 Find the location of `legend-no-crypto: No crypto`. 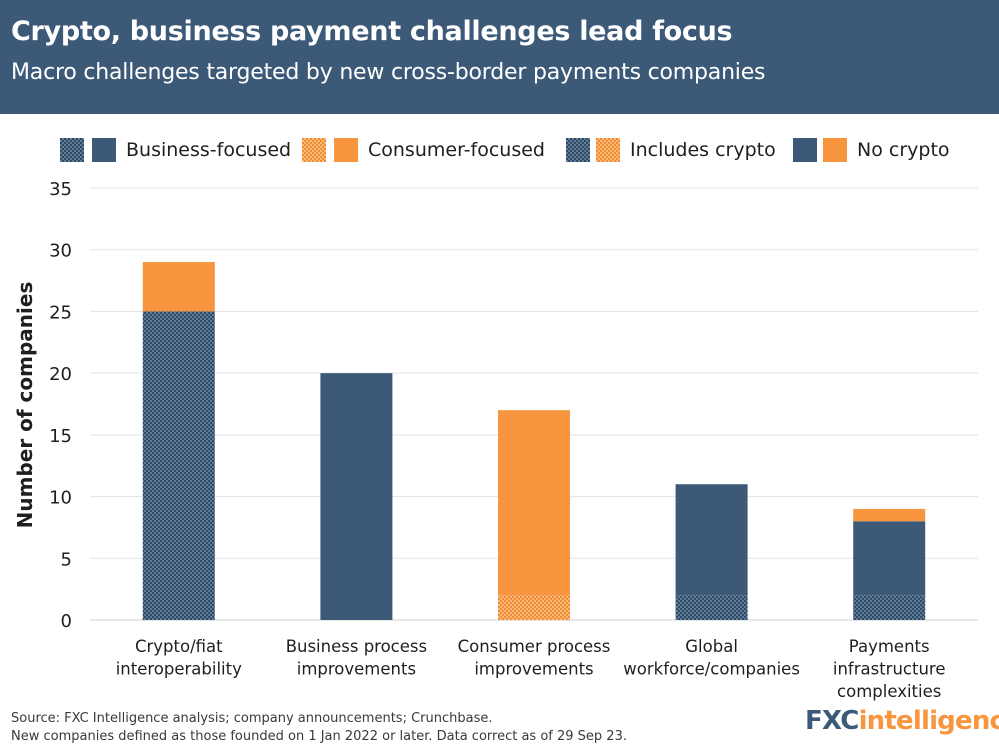

legend-no-crypto: No crypto is located at coordinates (883, 150).